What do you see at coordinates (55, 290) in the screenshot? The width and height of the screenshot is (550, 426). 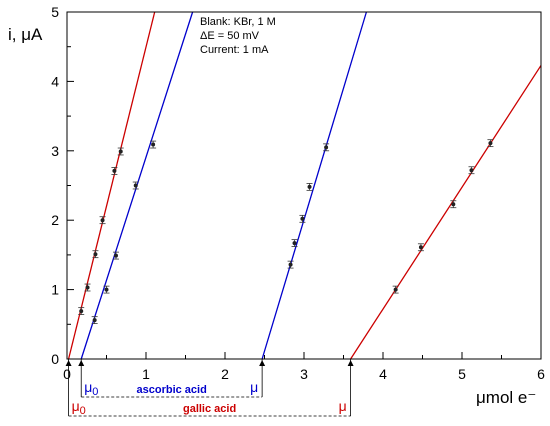 I see `y-tick-label: 1` at bounding box center [55, 290].